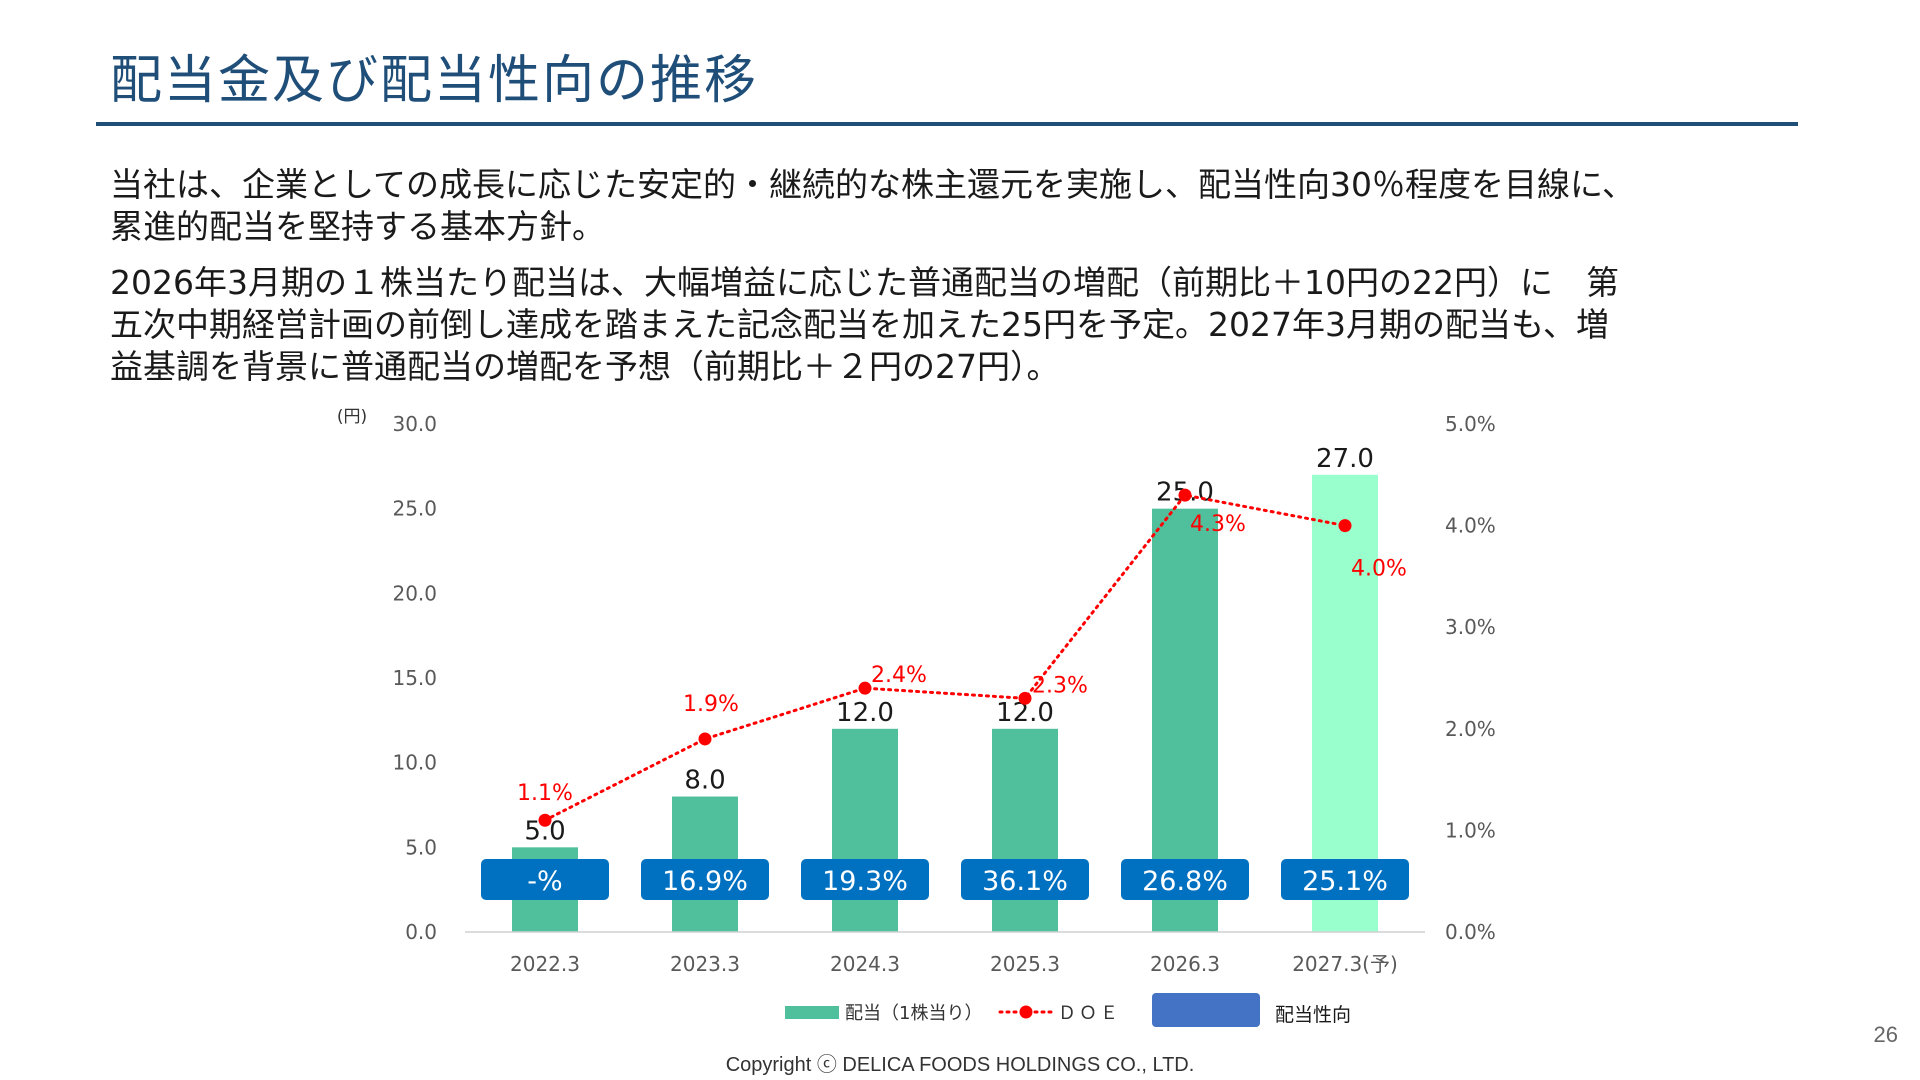 Image resolution: width=1920 pixels, height=1080 pixels. I want to click on y2-tick-label: 2.0%, so click(1470, 729).